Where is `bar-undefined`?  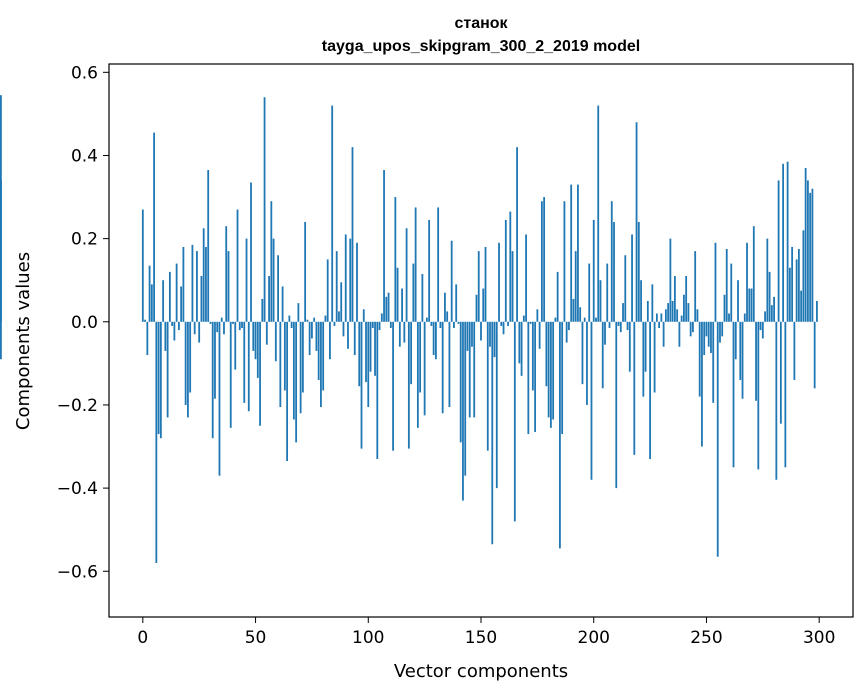 bar-undefined is located at coordinates (1, 340).